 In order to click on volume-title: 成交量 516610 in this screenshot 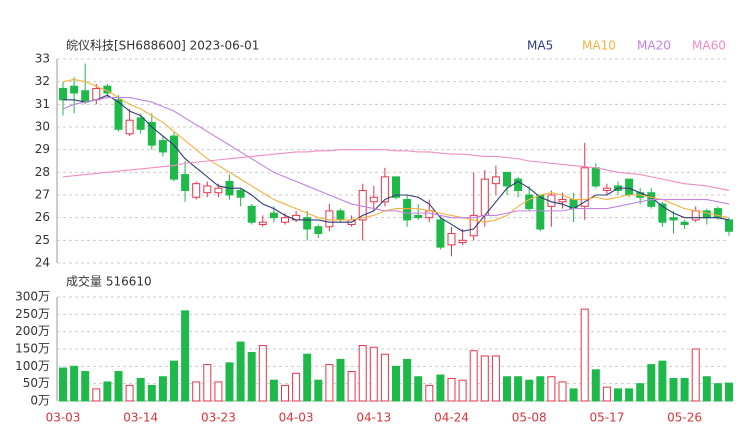, I will do `click(109, 281)`.